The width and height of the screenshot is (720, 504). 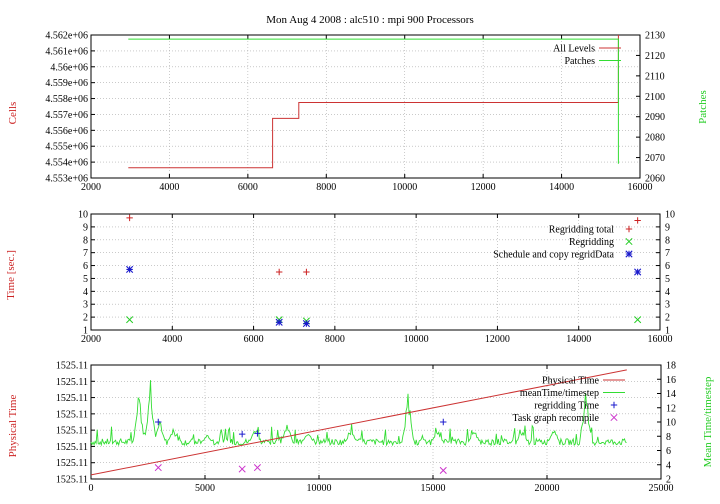 What do you see at coordinates (670, 215) in the screenshot?
I see `y2-tick-label: 10` at bounding box center [670, 215].